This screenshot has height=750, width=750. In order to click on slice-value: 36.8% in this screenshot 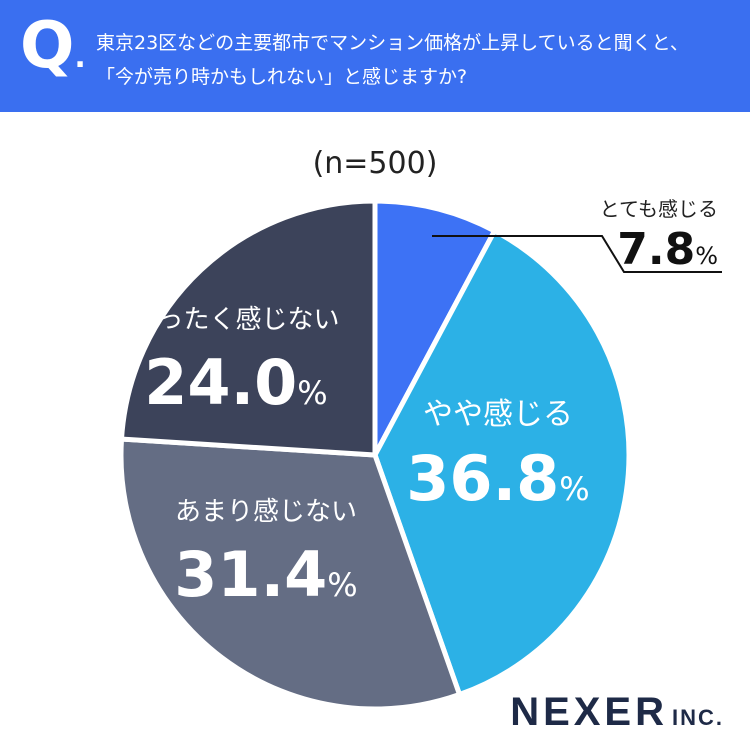, I will do `click(497, 478)`.